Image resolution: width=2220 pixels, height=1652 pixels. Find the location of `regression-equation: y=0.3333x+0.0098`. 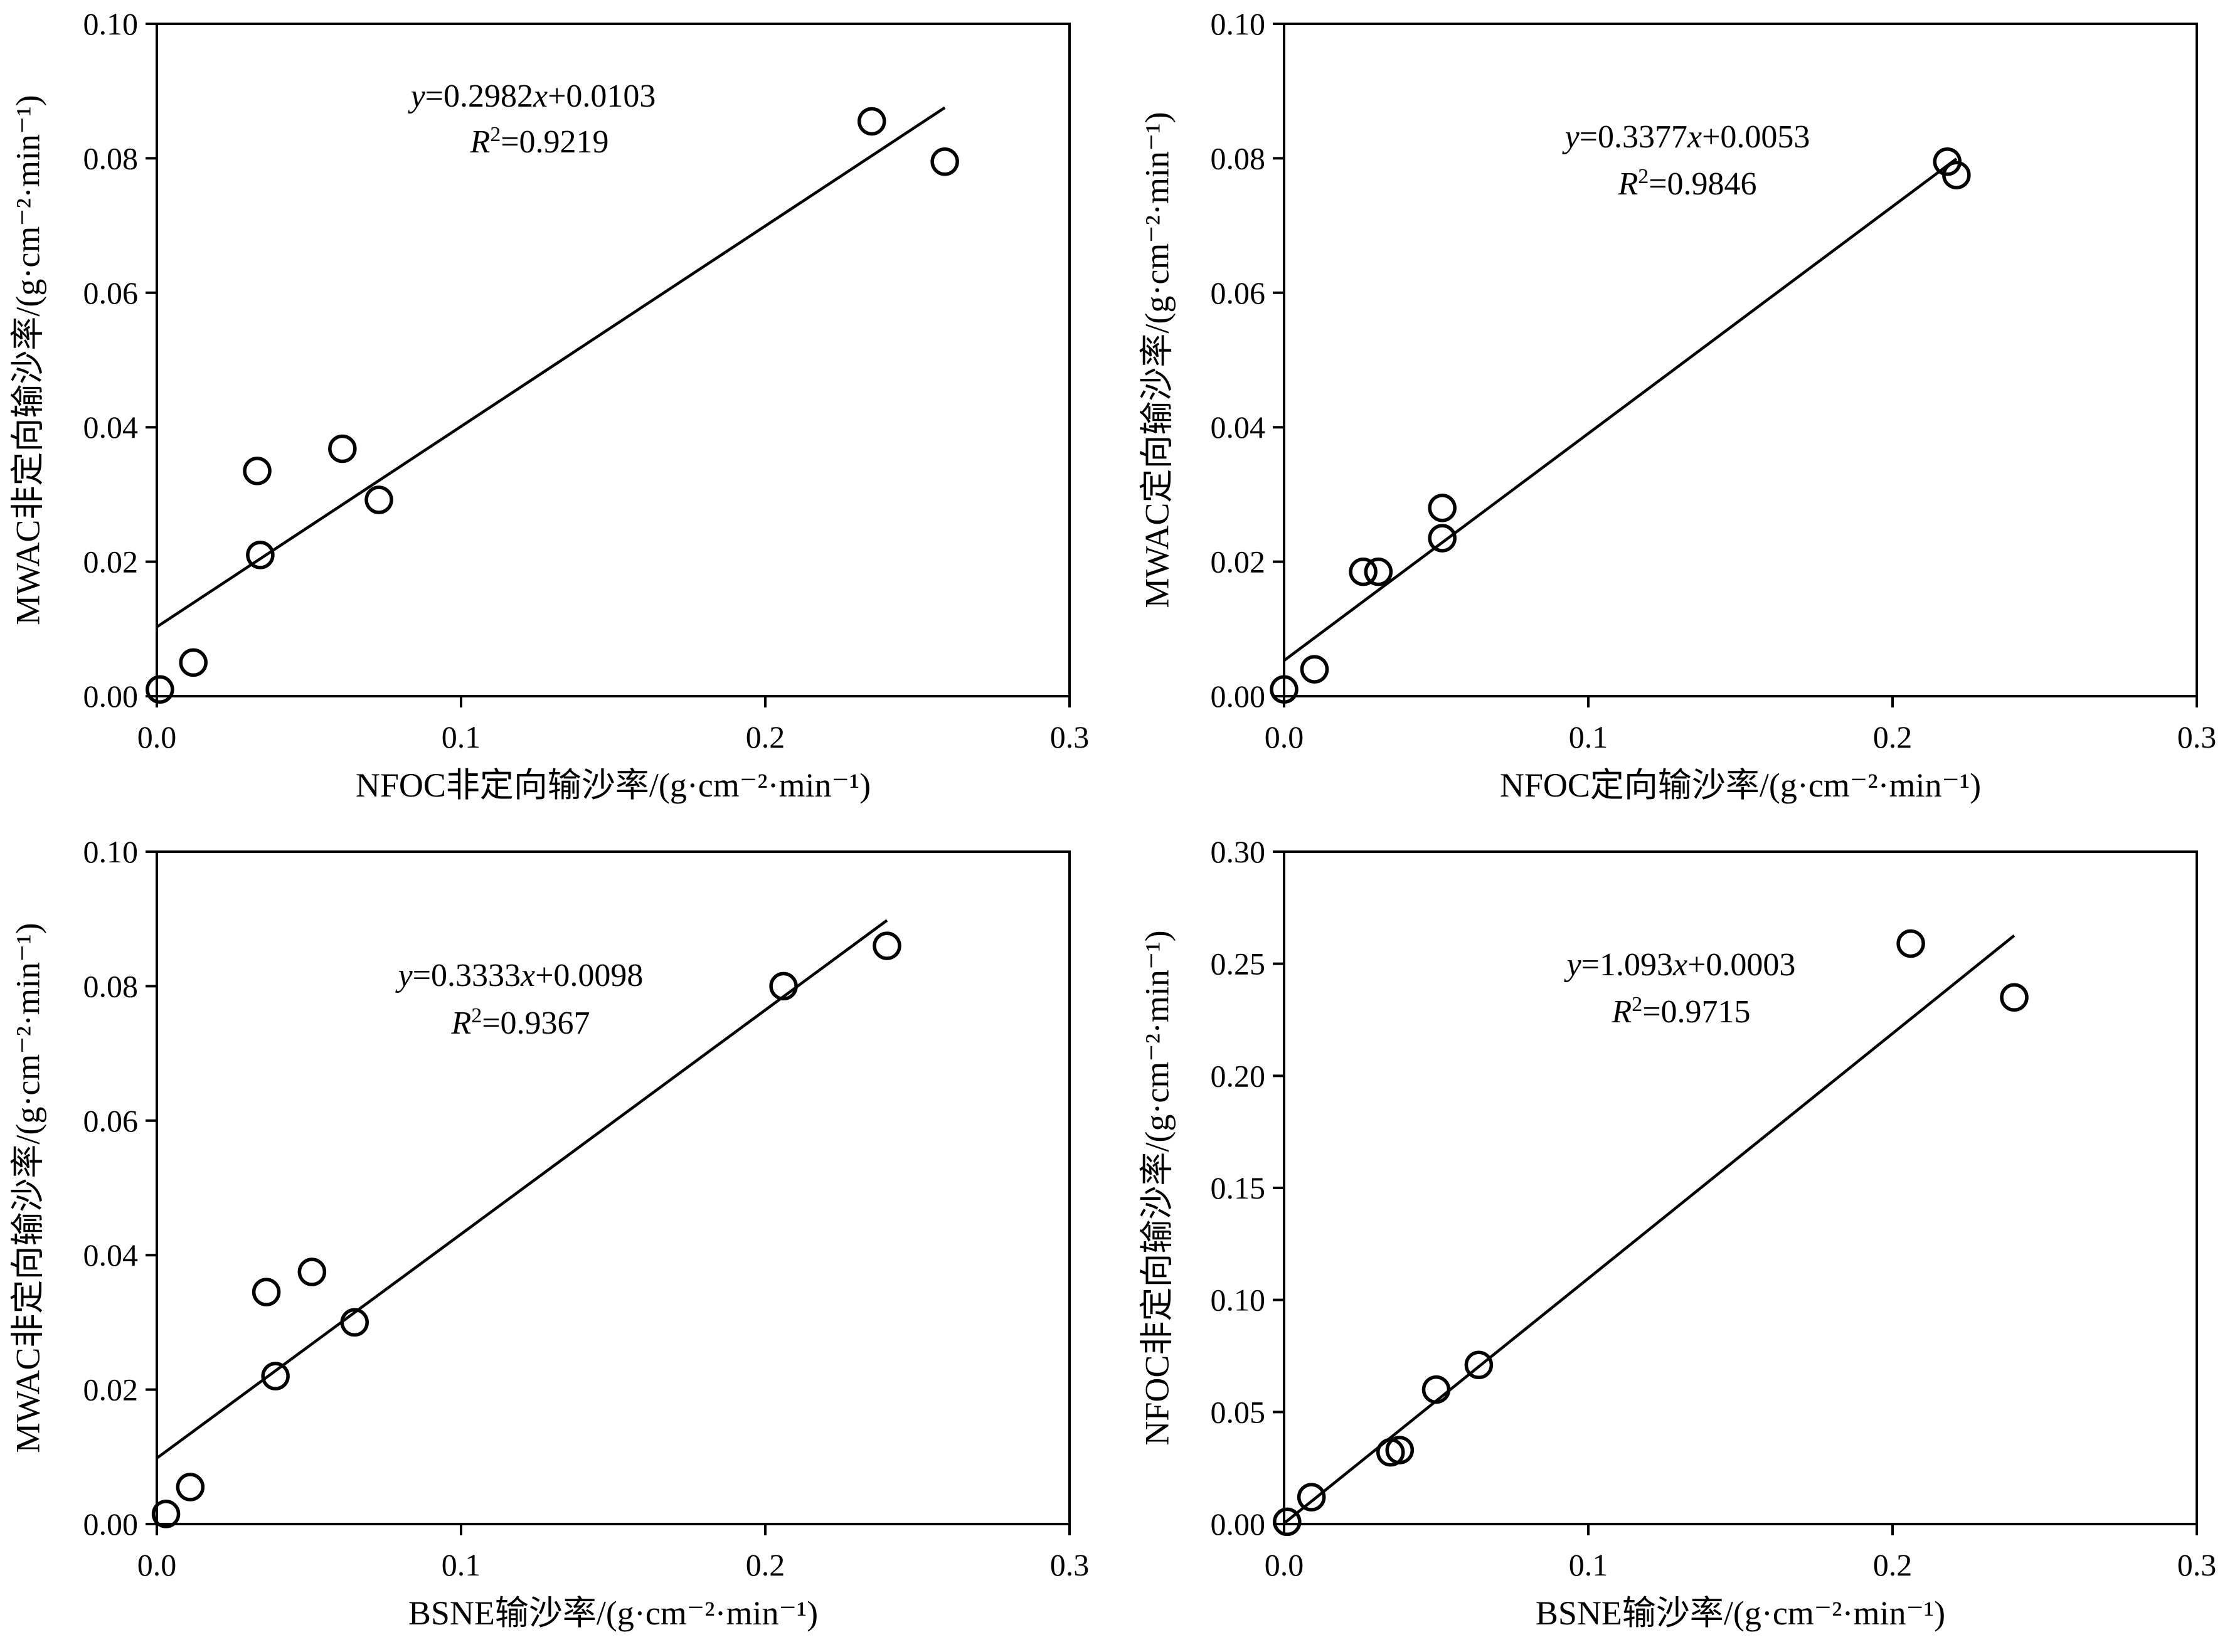

regression-equation: y=0.3333x+0.0098 is located at coordinates (519, 975).